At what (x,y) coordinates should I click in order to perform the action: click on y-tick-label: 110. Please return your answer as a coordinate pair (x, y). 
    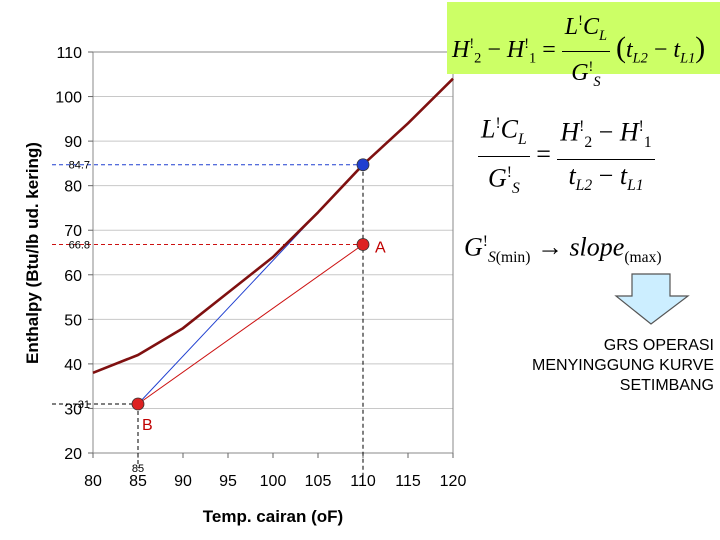
    Looking at the image, I should click on (69, 53).